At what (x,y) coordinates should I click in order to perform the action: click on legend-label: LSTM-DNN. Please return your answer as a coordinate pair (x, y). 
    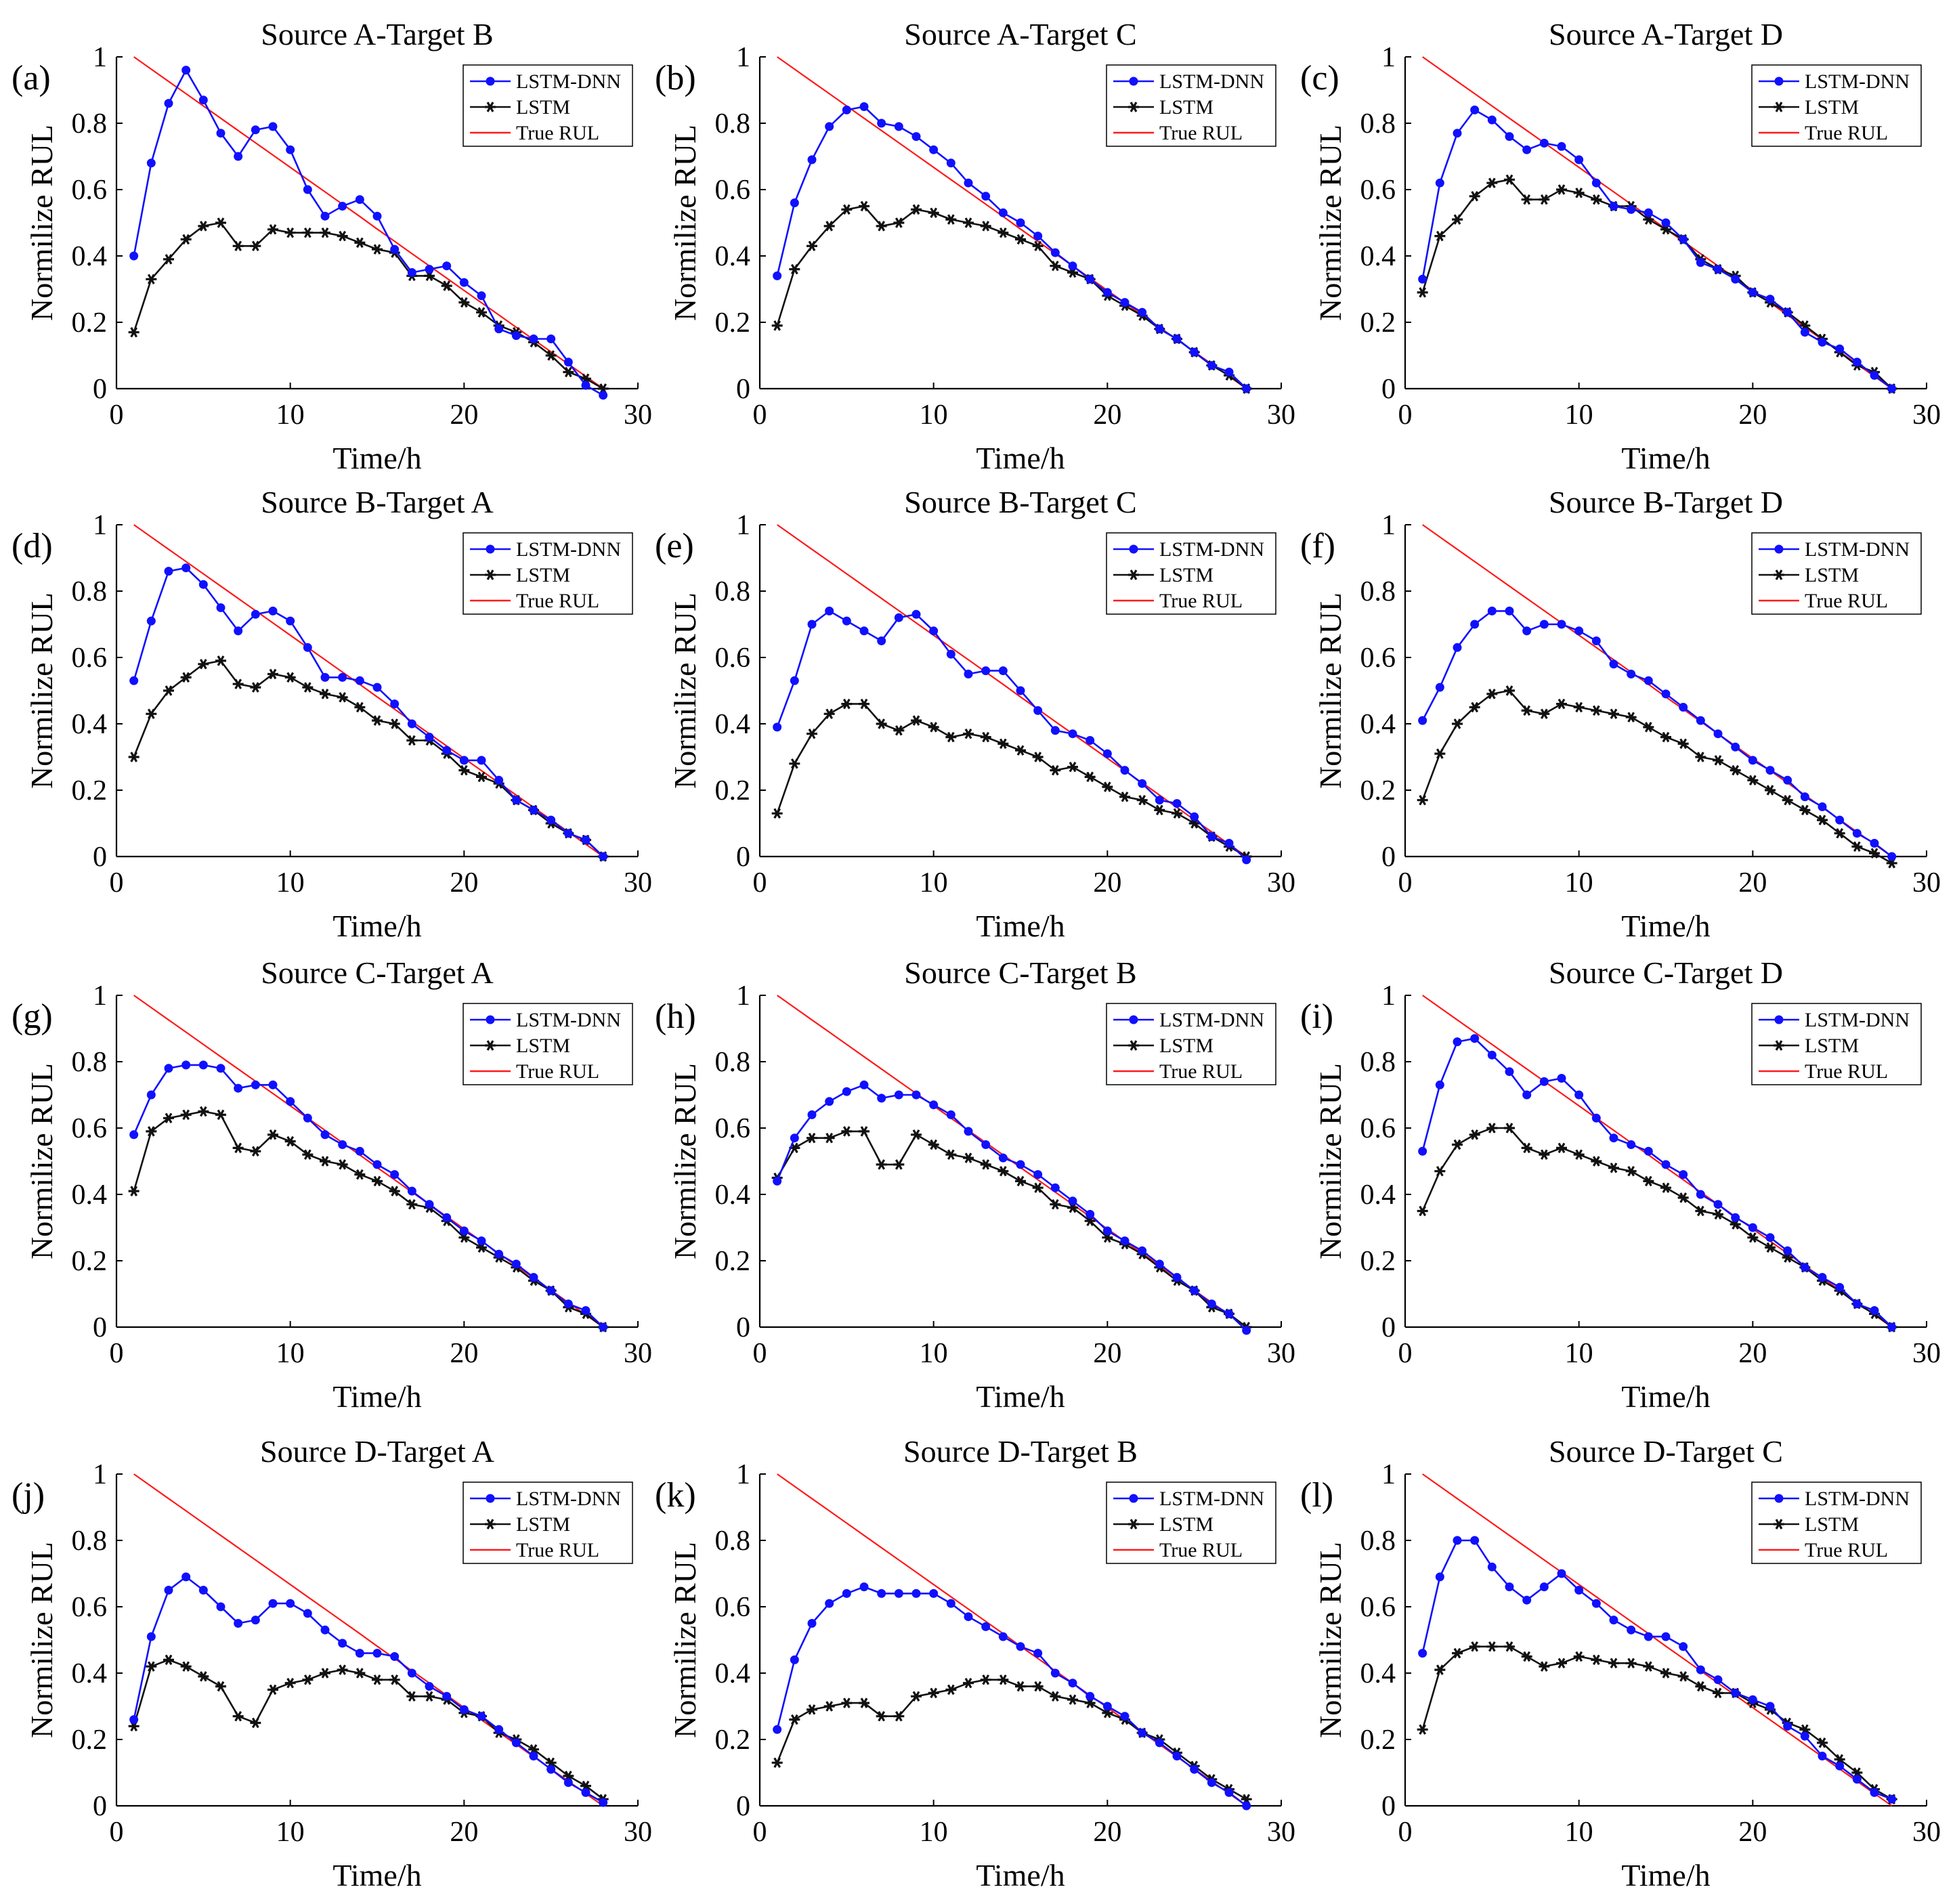
    Looking at the image, I should click on (568, 1020).